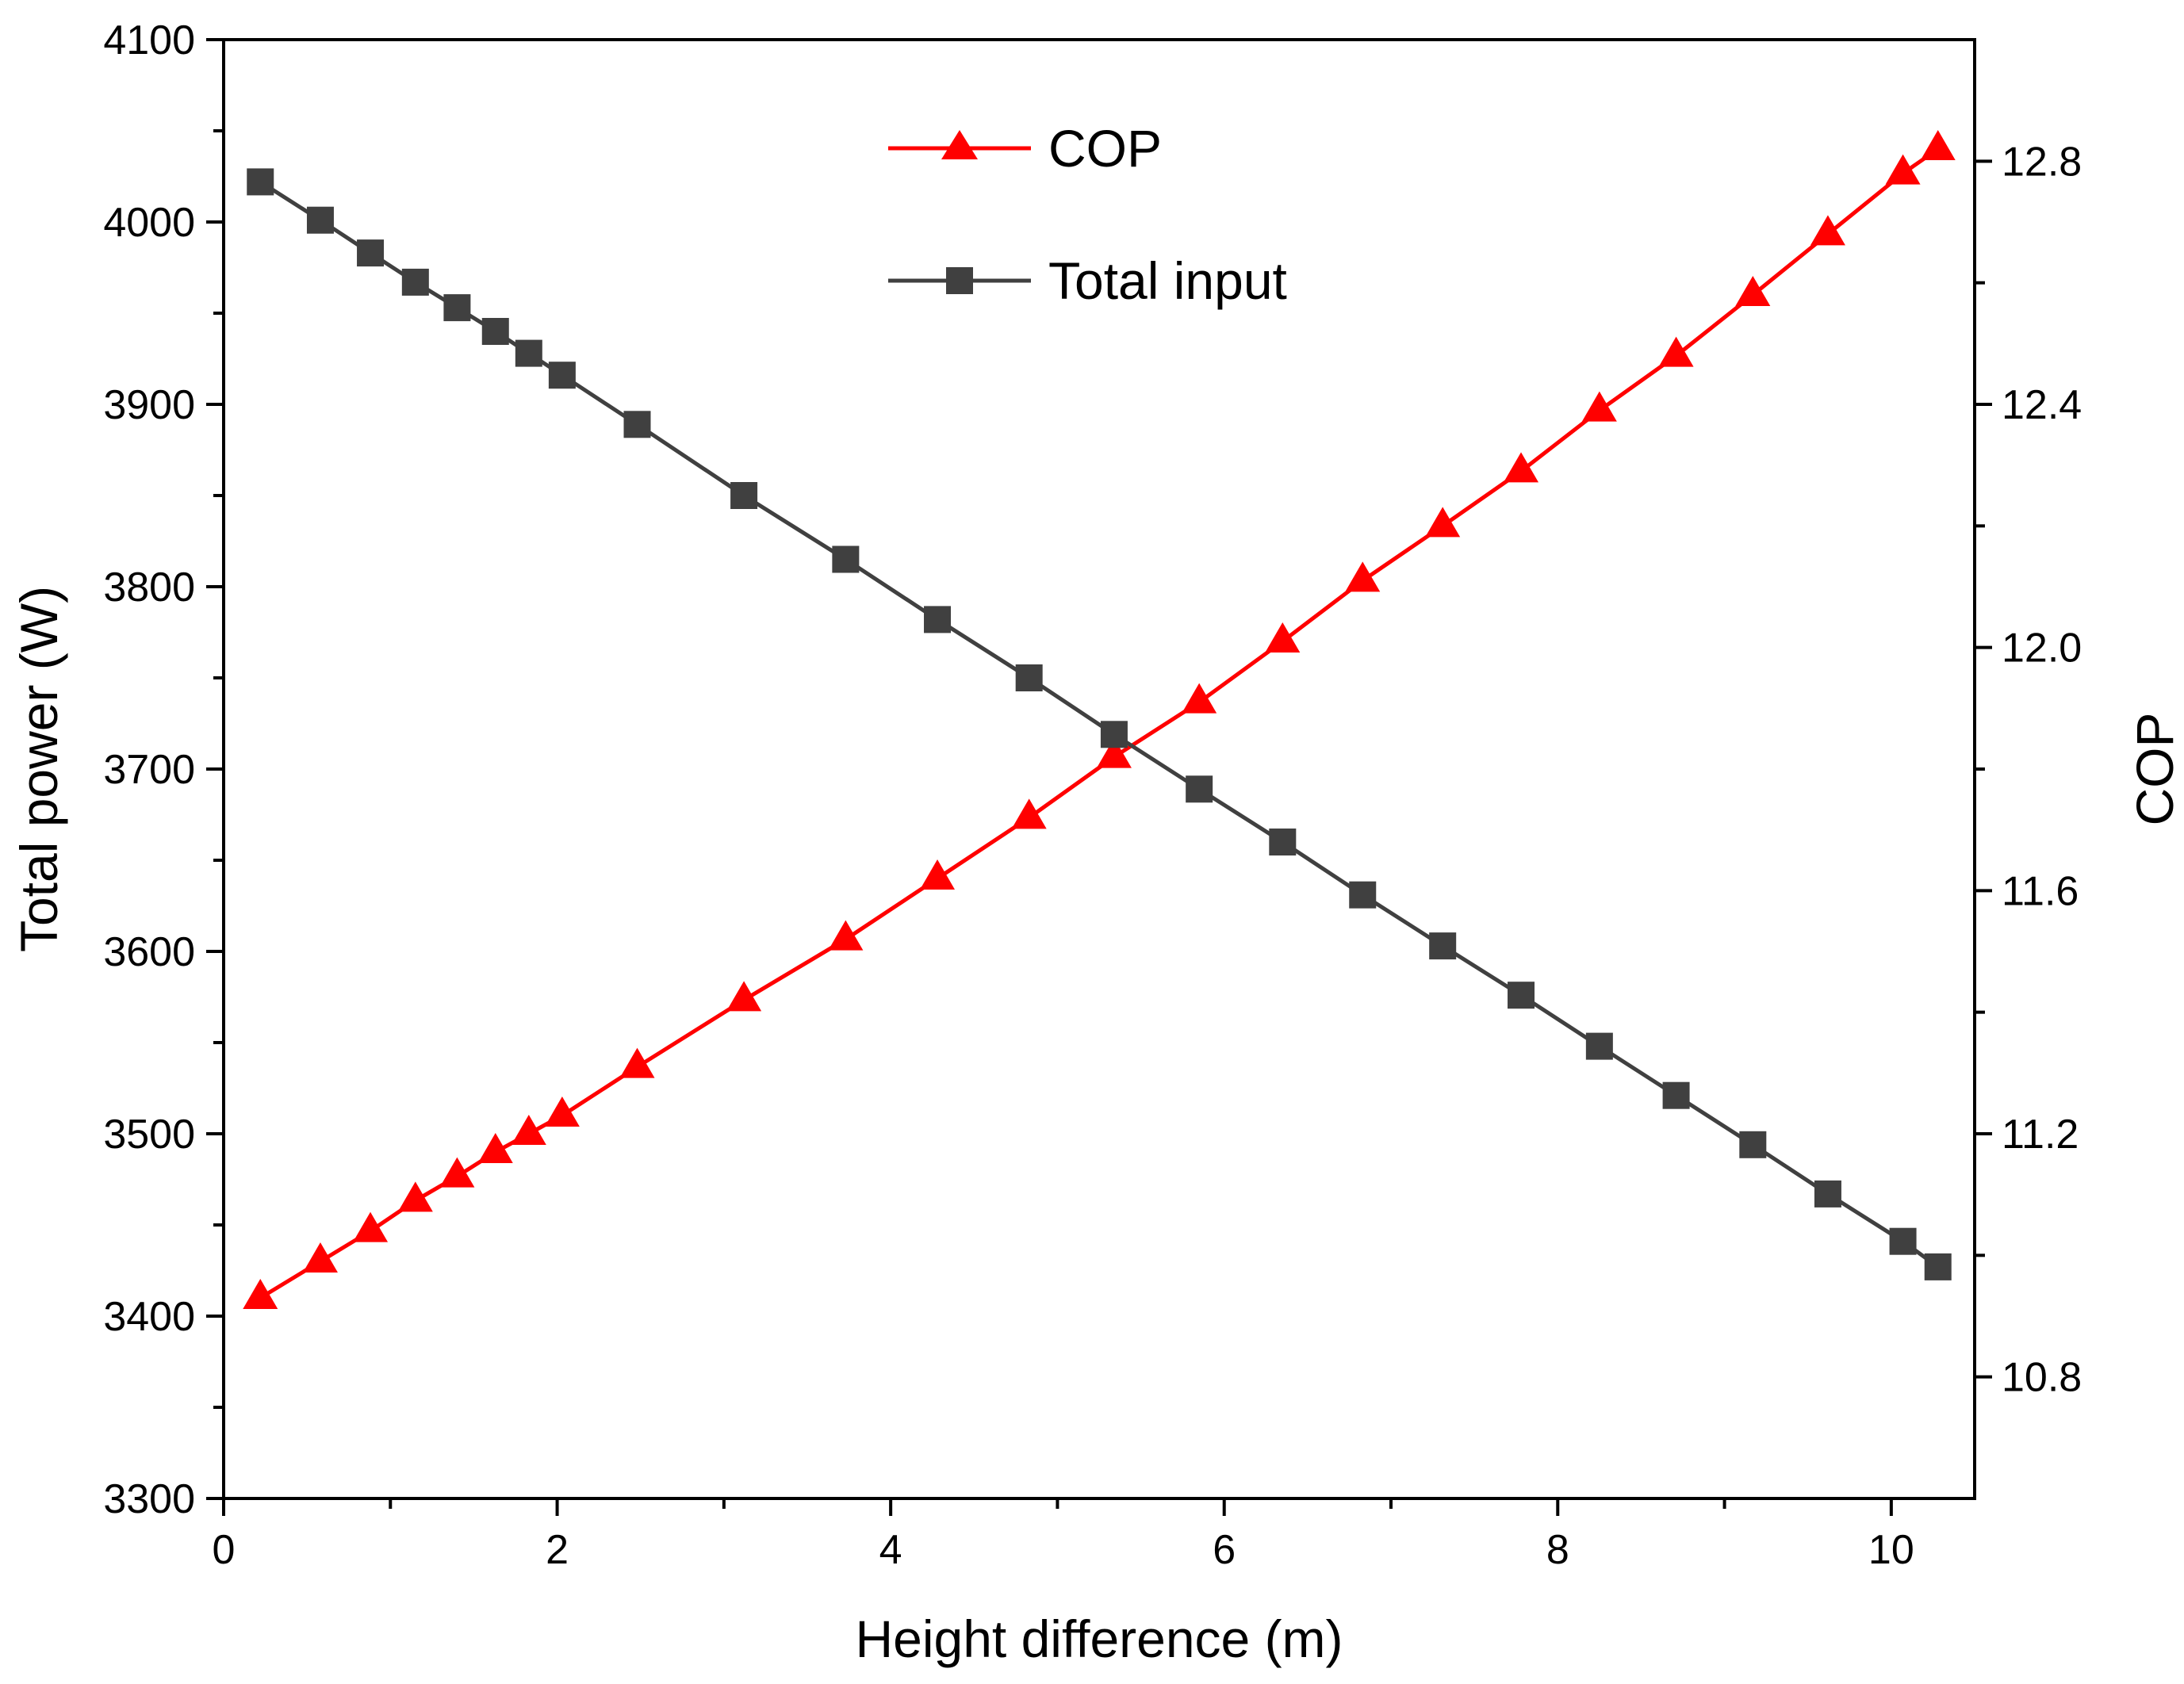 This screenshot has height=1684, width=2184. I want to click on y-left-axis-ticks: 3300 3400 3500 3600 3700 3800 3900 4000 4100, so click(163, 769).